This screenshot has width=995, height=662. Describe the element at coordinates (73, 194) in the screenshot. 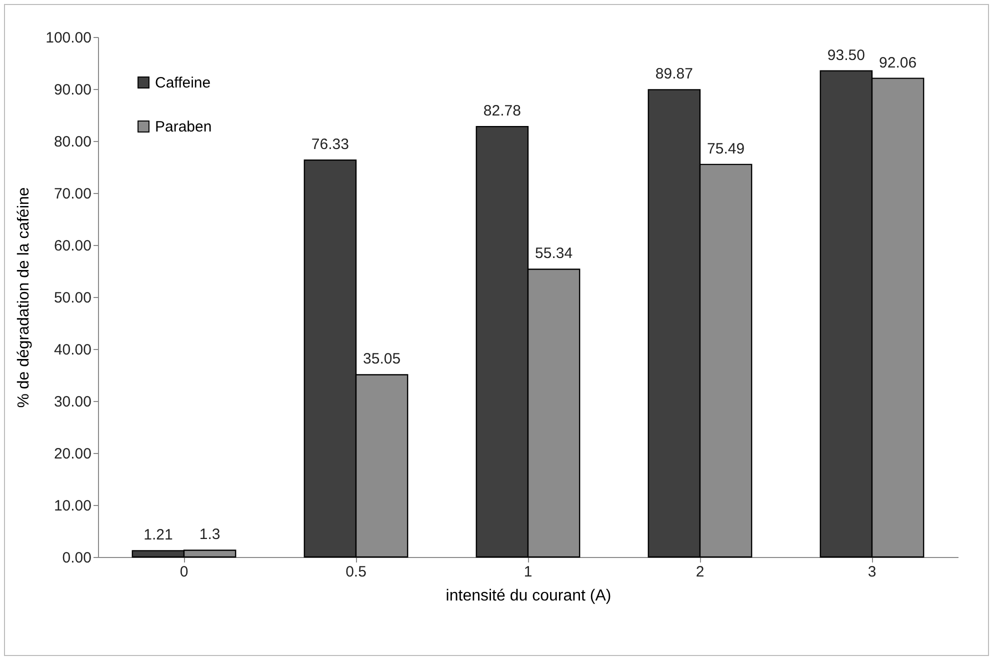

I see `y-tick-label: 70.00` at that location.